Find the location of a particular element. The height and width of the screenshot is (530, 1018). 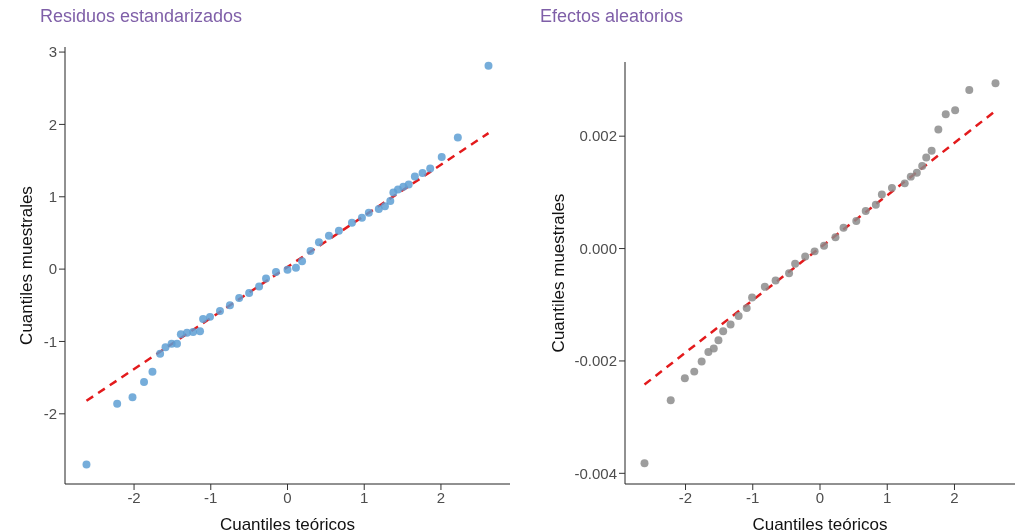

y-tick-label: 0.002 is located at coordinates (598, 136).